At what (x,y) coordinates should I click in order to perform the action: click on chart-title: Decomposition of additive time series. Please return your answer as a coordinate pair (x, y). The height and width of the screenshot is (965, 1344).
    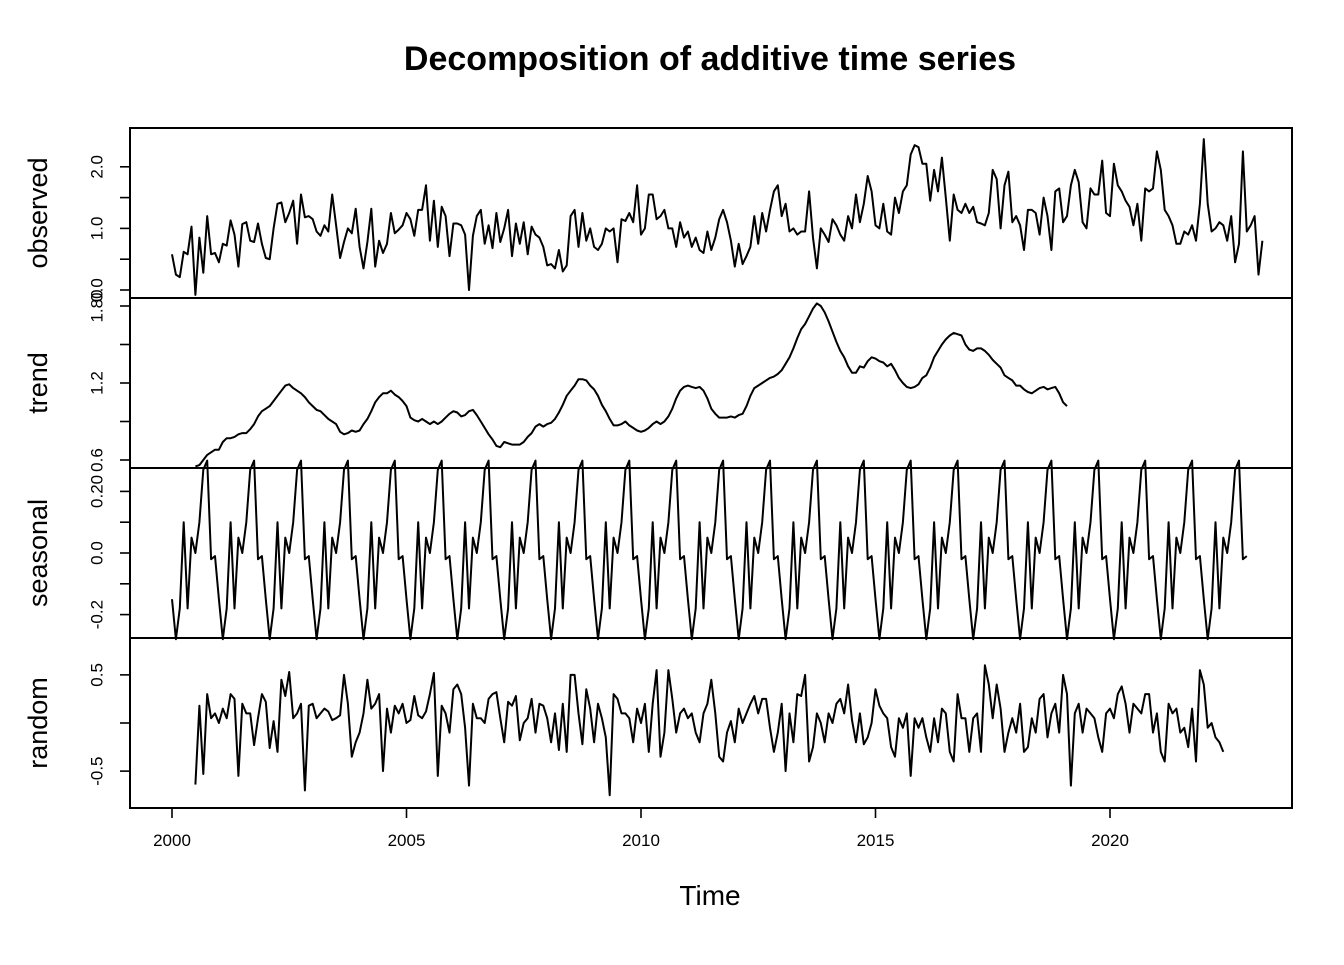
    Looking at the image, I should click on (710, 59).